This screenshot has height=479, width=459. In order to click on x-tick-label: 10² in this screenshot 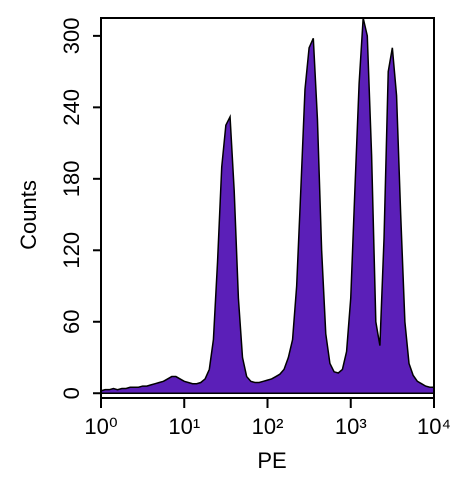, I will do `click(268, 426)`.